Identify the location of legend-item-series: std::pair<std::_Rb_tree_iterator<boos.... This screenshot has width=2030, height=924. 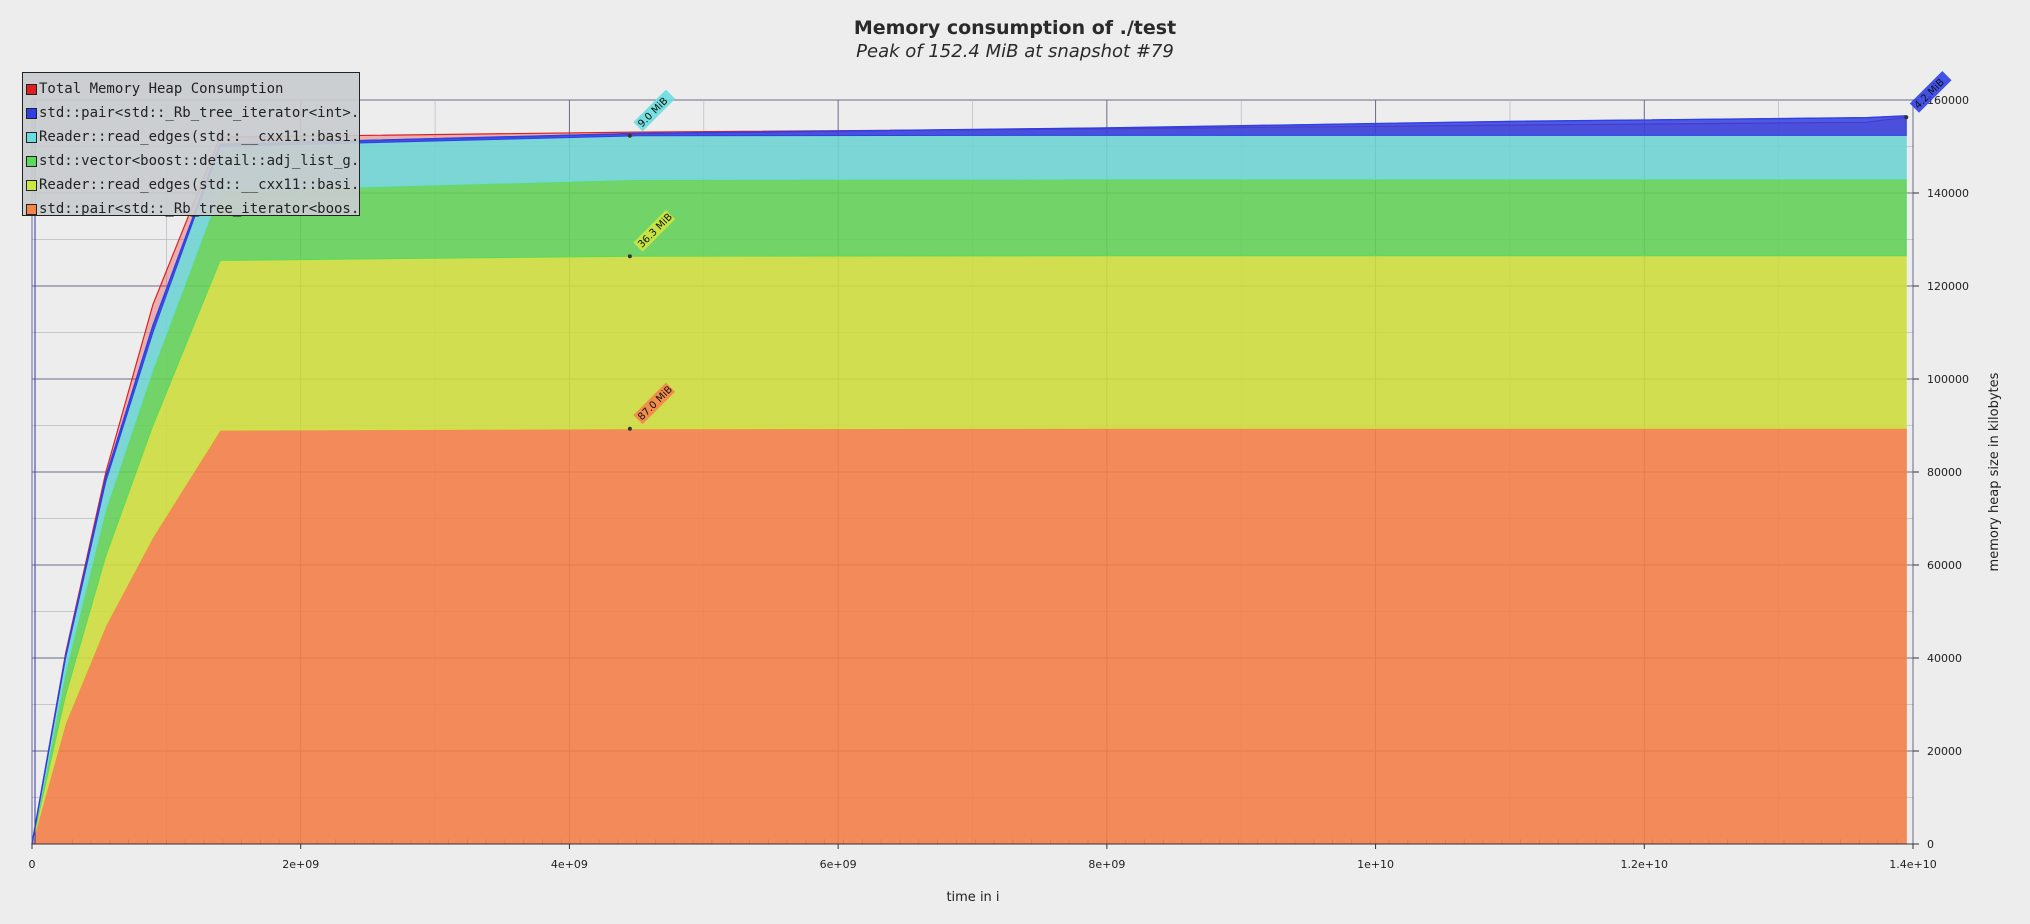
(191, 209).